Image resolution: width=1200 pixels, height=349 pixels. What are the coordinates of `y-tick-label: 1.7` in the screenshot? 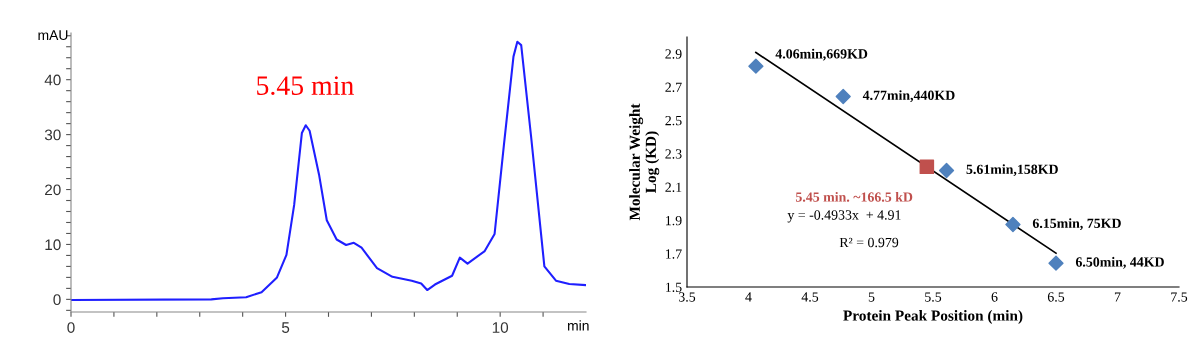 It's located at (674, 254).